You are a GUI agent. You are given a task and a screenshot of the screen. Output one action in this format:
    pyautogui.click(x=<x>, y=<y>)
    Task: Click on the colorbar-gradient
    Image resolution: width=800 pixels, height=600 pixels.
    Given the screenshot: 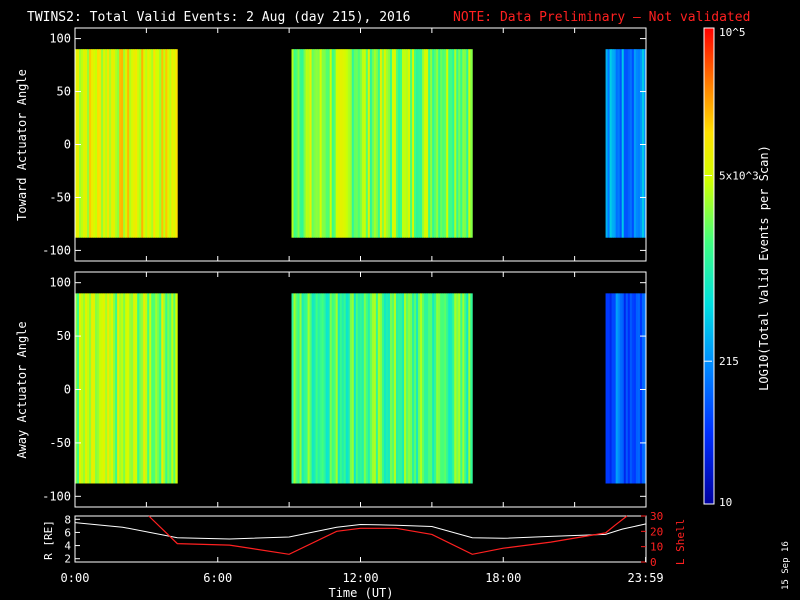 What is the action you would take?
    pyautogui.click(x=709, y=266)
    